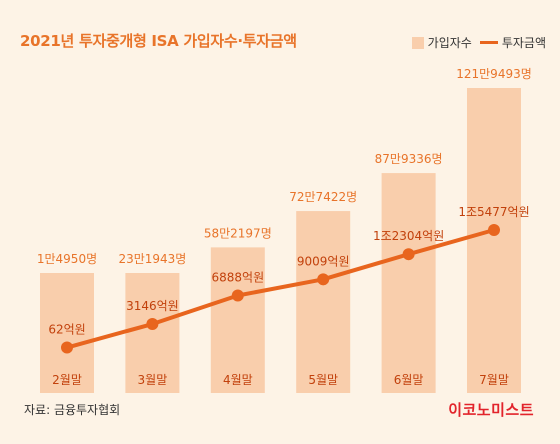 This screenshot has height=444, width=560. Describe the element at coordinates (493, 212) in the screenshot. I see `line-data-label: 1조5477억원` at that location.